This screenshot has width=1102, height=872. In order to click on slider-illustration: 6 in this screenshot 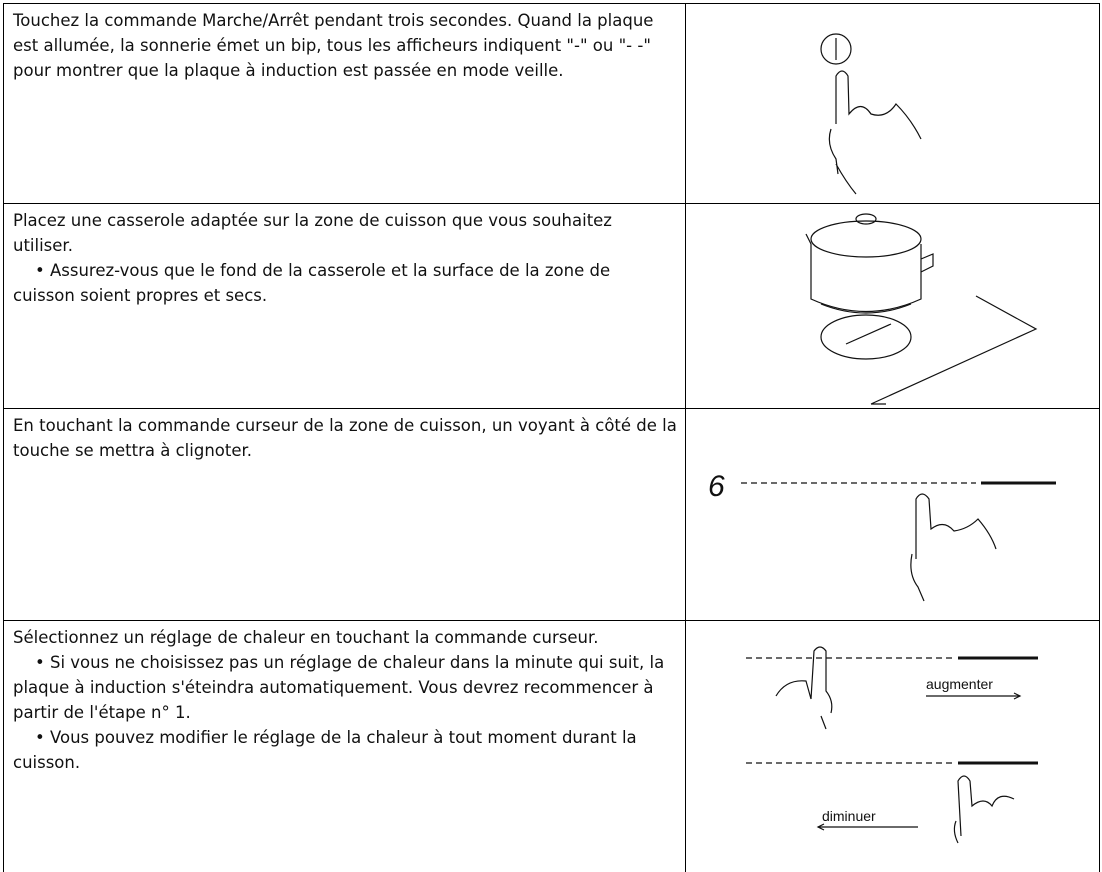, I will do `click(882, 536)`.